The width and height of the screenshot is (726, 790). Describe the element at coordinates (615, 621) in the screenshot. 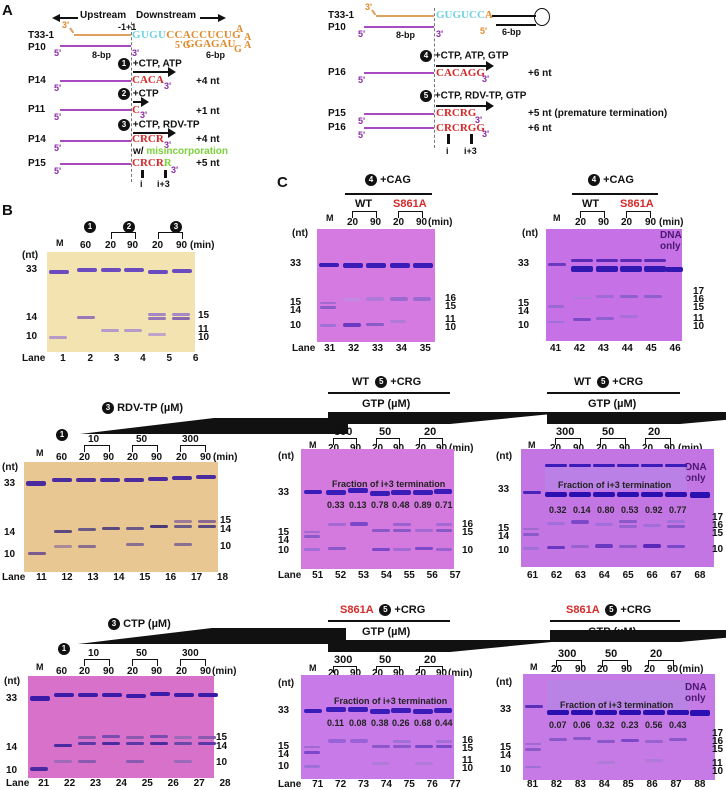

I see `header-rule` at that location.